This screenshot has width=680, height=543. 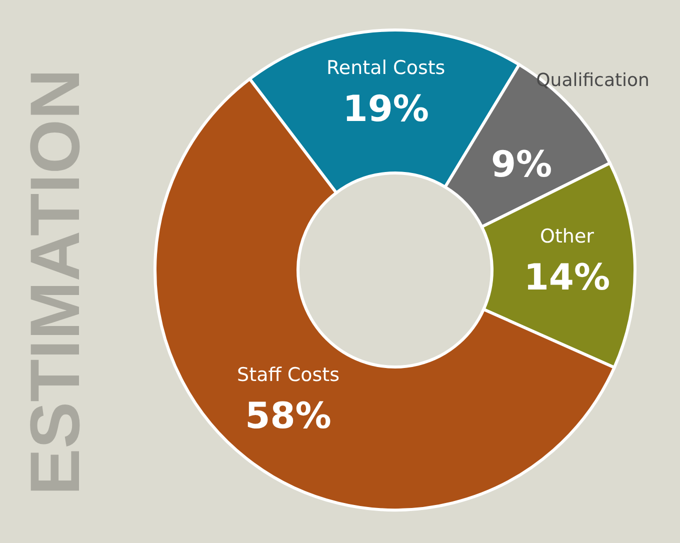 I want to click on slice-label: Other, so click(x=567, y=236).